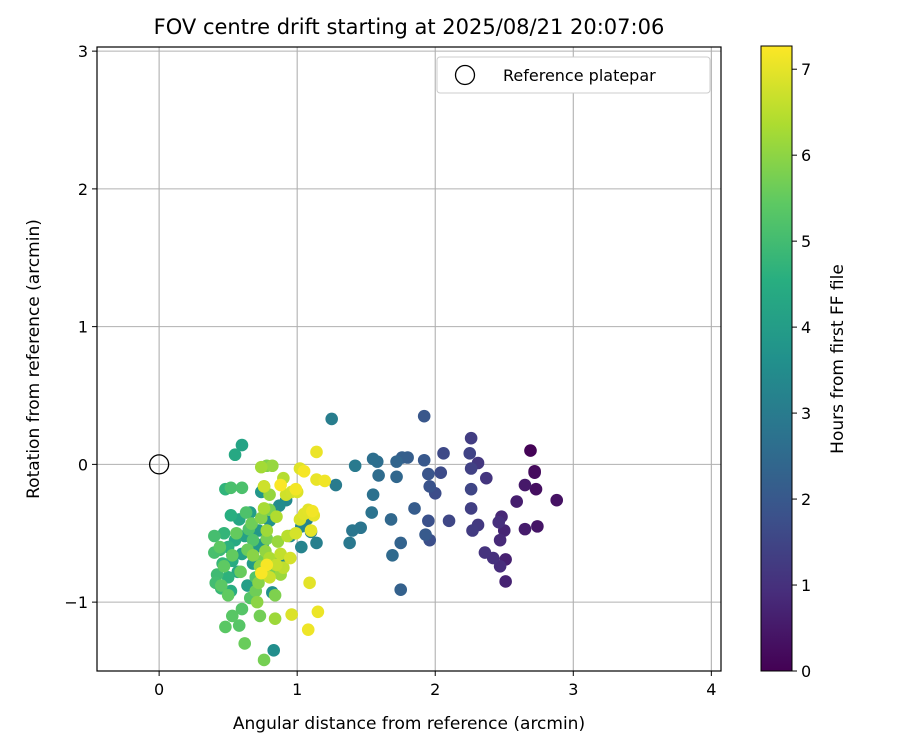  What do you see at coordinates (76, 602) in the screenshot?
I see `y-tick-label: −1` at bounding box center [76, 602].